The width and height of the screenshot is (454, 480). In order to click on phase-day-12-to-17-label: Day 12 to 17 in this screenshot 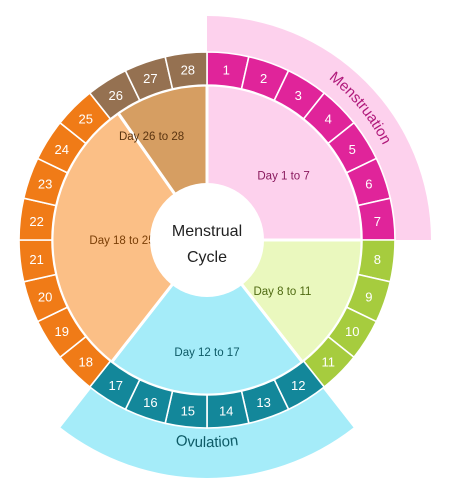, I will do `click(206, 353)`.